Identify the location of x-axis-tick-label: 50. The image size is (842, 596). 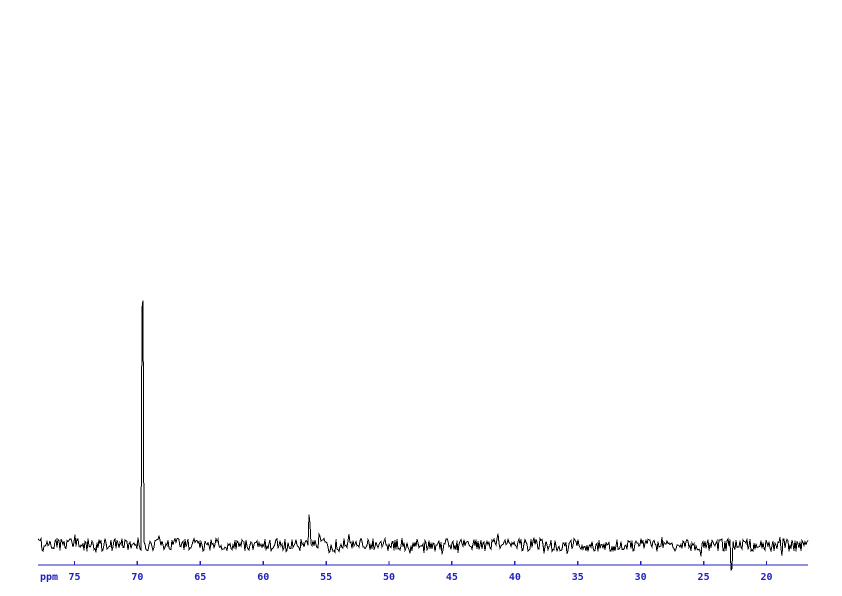
(389, 577).